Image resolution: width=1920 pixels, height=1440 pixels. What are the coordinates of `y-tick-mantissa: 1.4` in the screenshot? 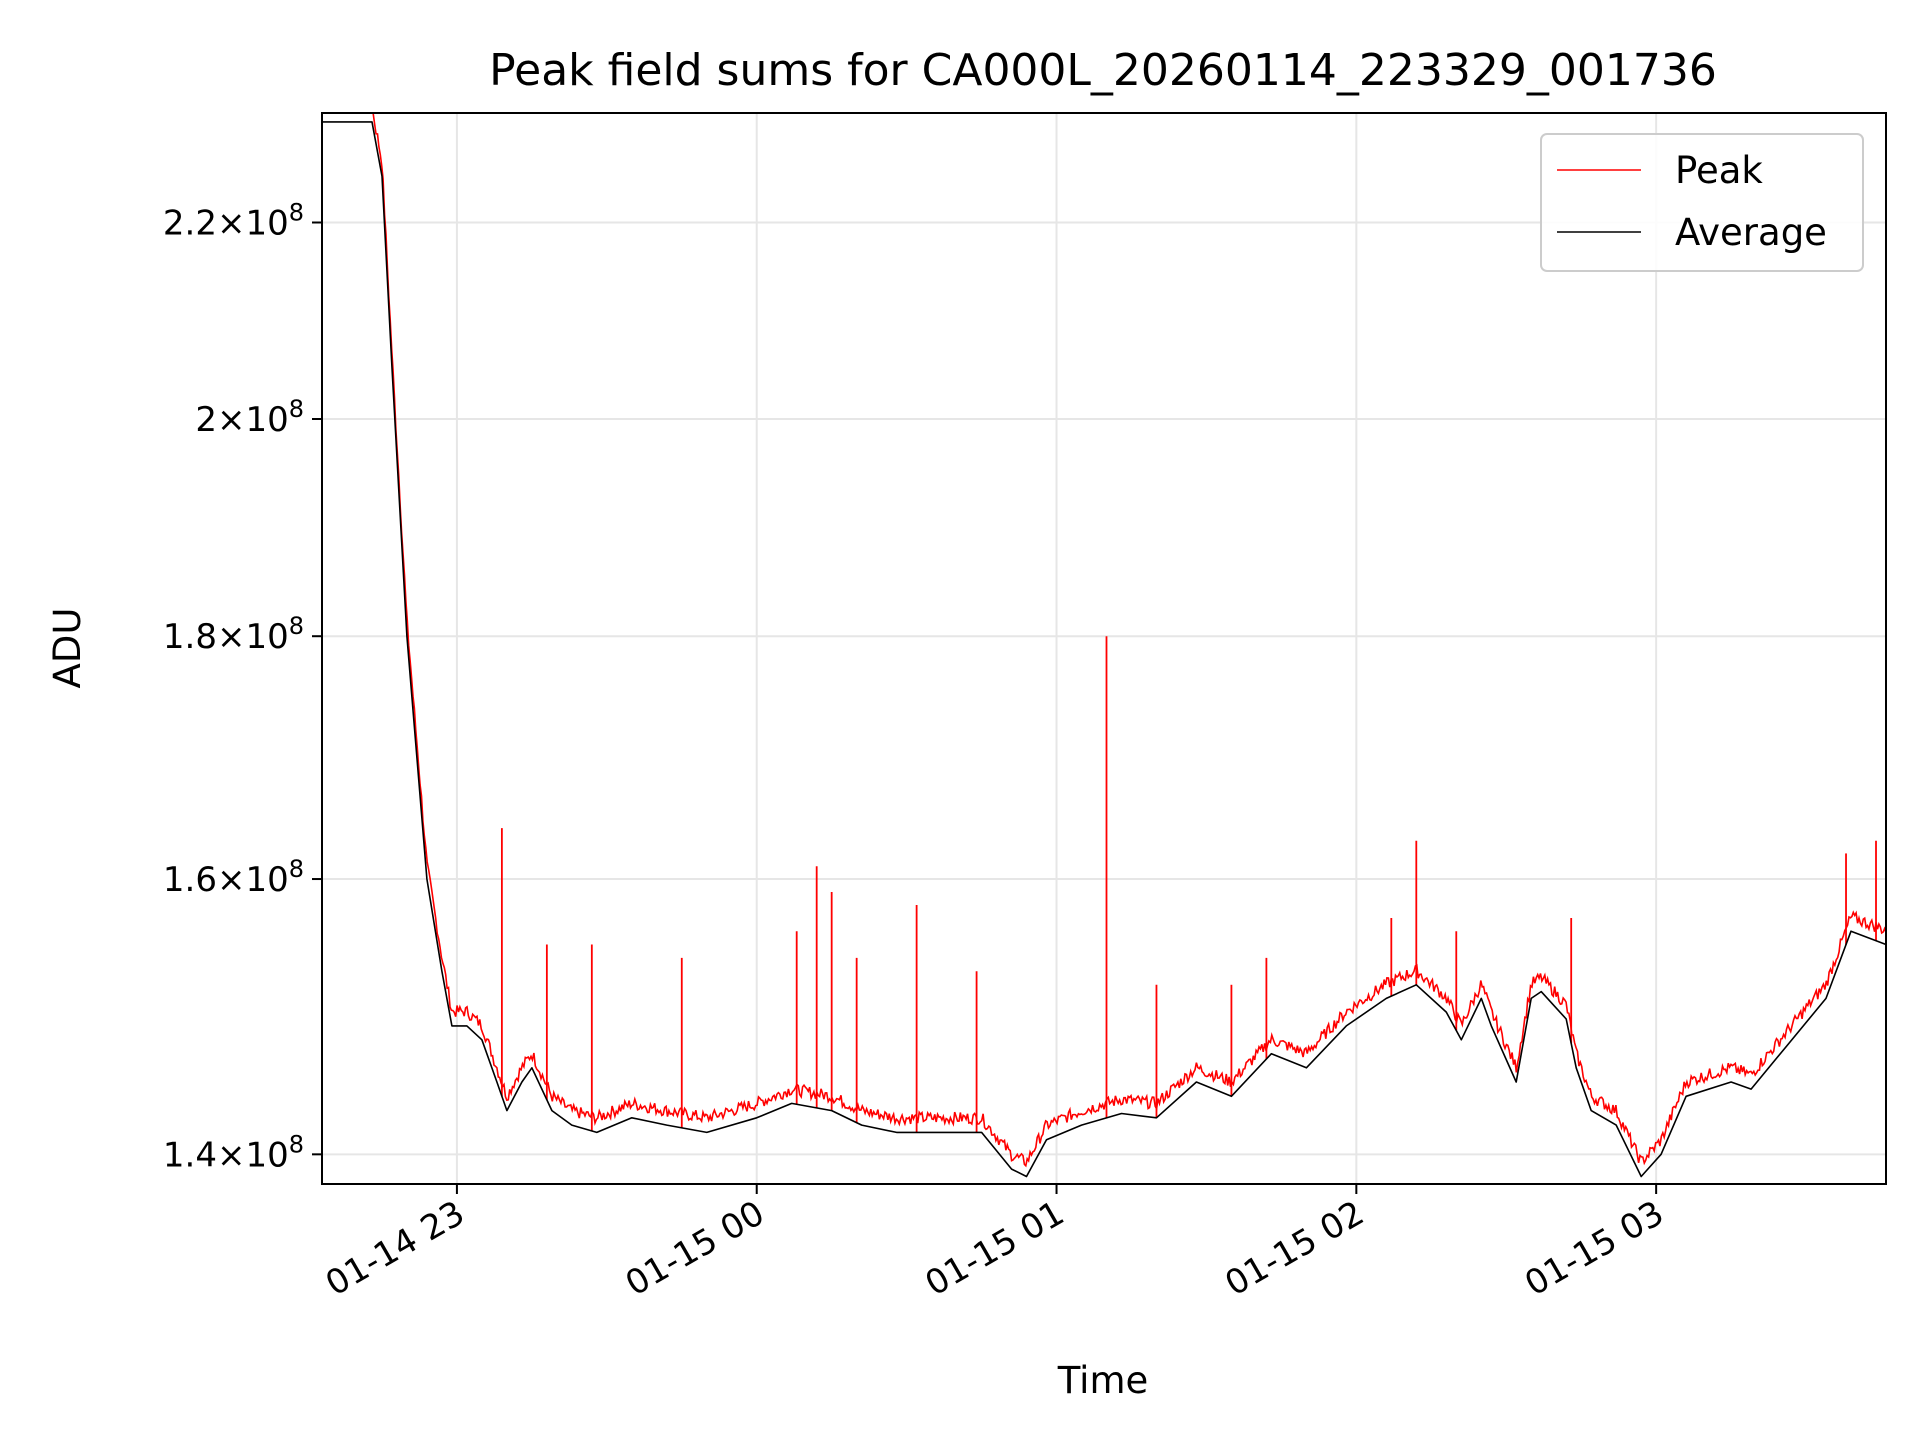 It's located at (190, 1155).